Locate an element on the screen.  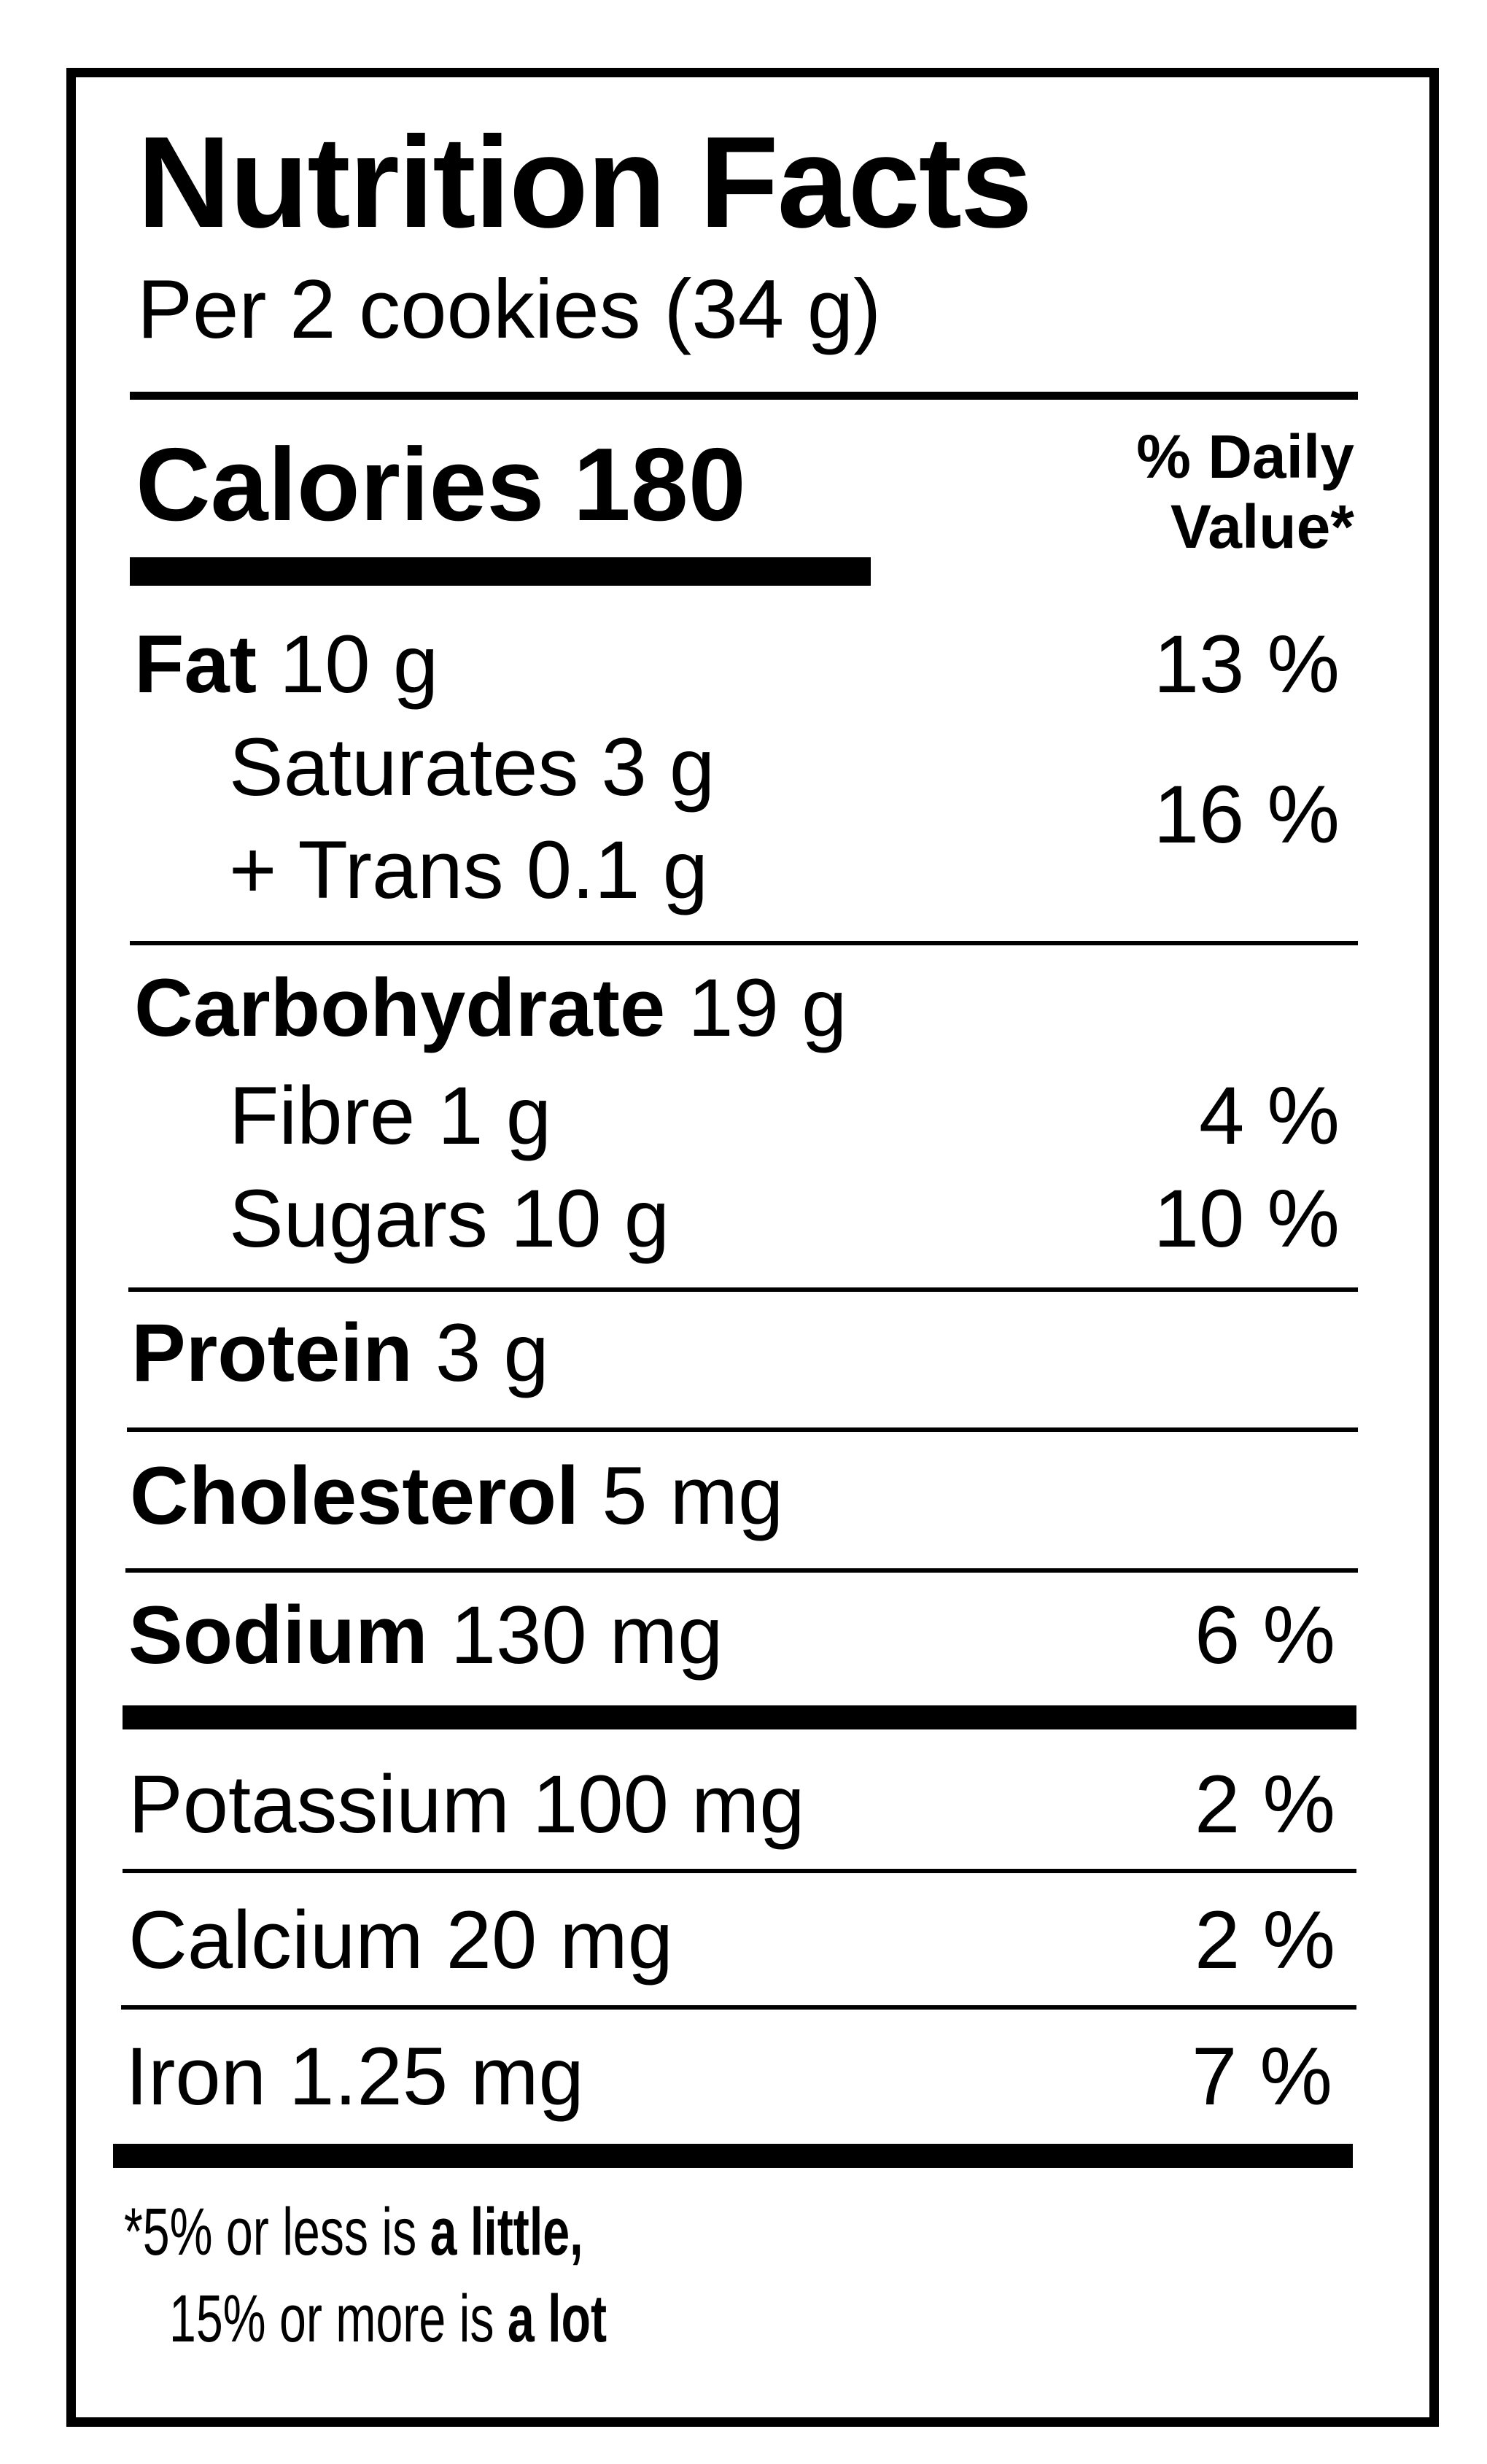
footnote-line-1: *5% or less is a little, is located at coordinates (354, 2232).